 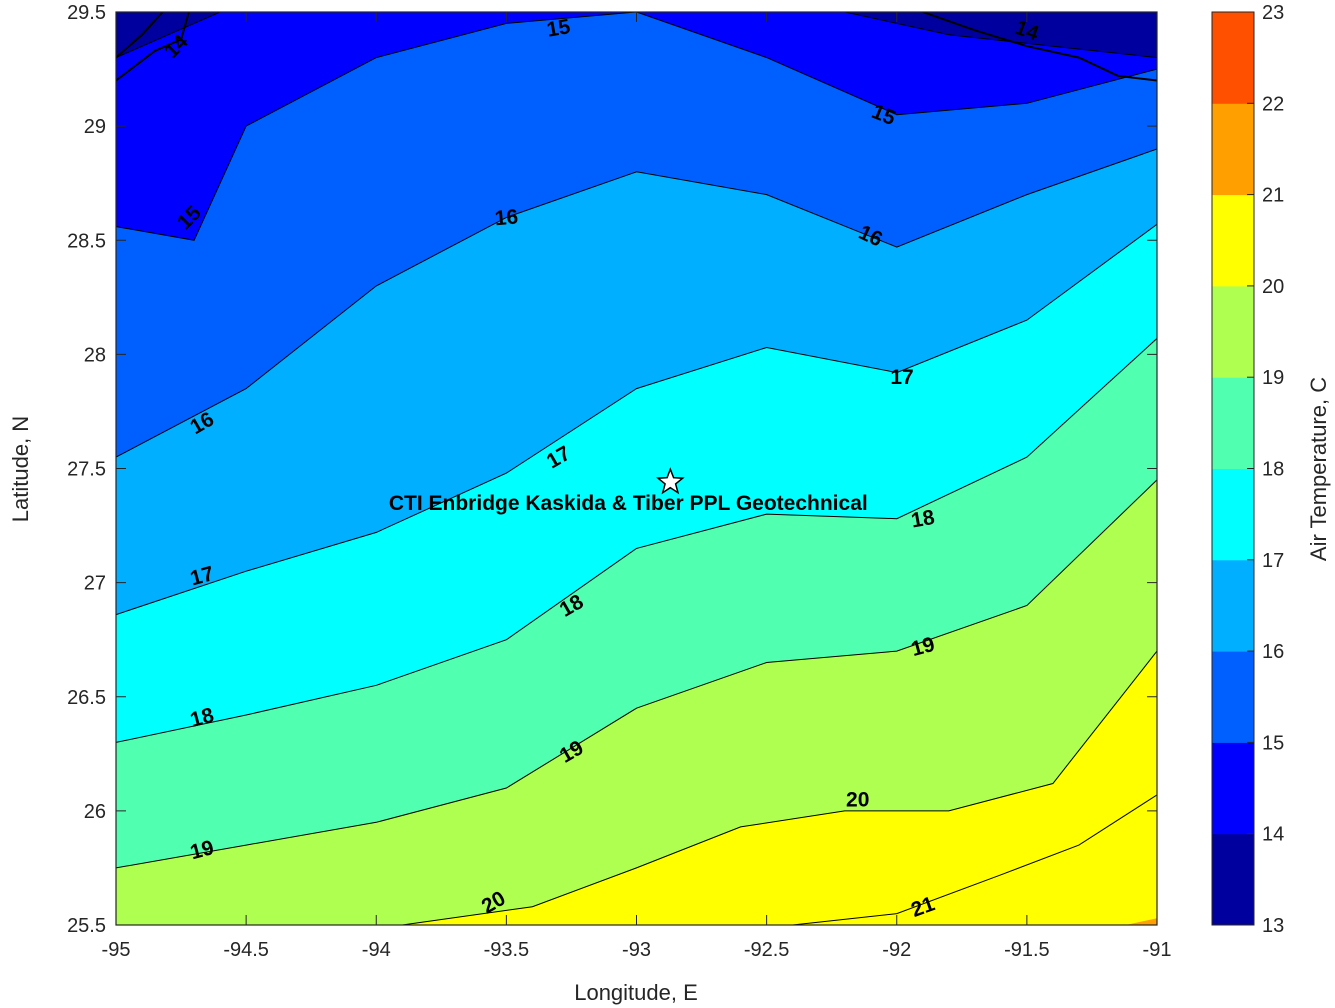 I want to click on contour-label: 16, so click(x=506, y=217).